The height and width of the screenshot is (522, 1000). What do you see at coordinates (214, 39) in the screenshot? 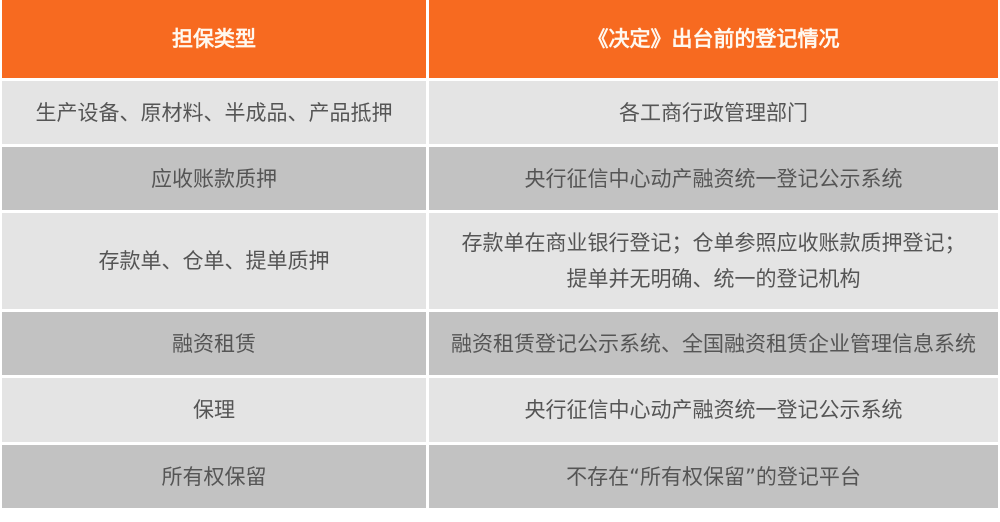
I see `header-guarantee-type: 担保类型` at bounding box center [214, 39].